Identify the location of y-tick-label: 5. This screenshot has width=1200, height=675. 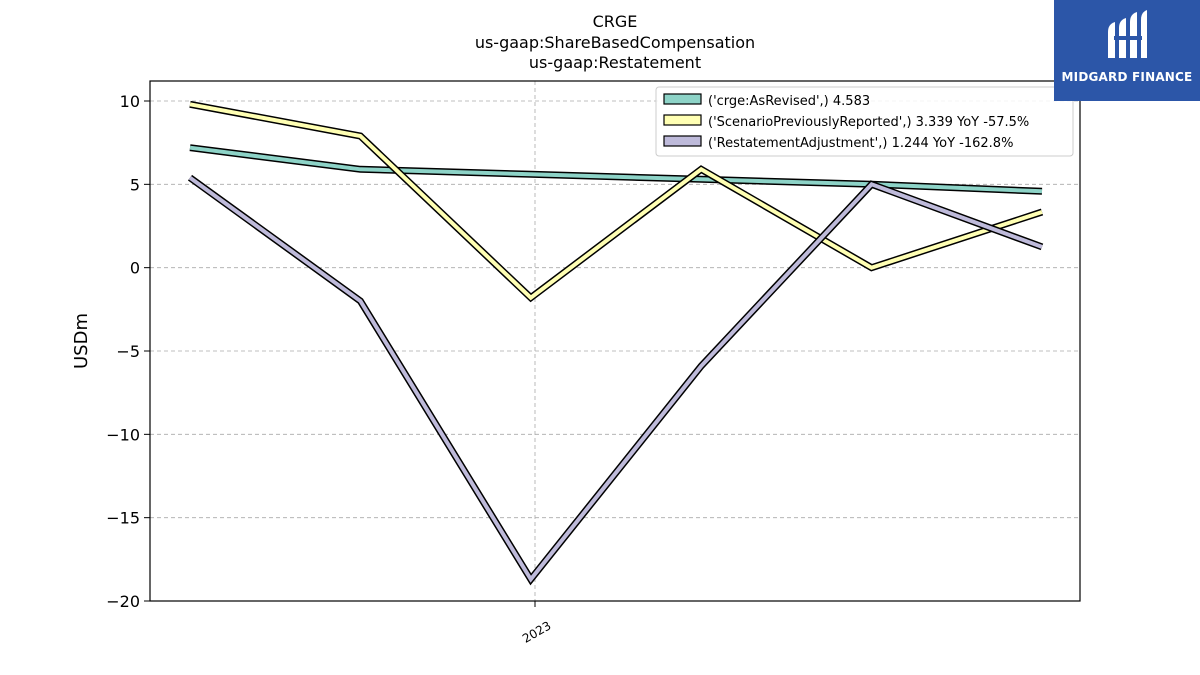
(135, 184).